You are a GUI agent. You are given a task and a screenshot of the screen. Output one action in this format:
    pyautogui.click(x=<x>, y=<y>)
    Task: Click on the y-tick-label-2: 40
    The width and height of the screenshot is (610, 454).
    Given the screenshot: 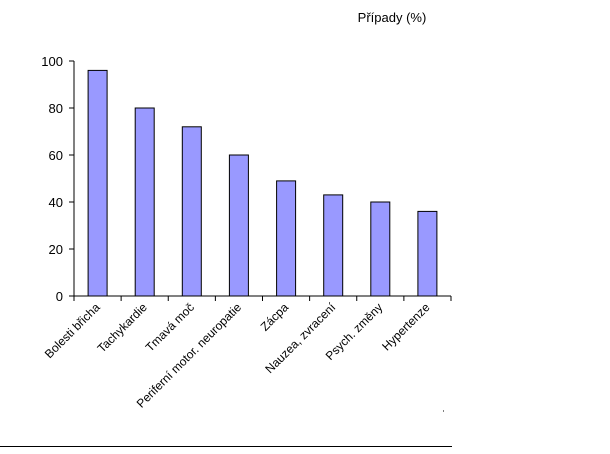 What is the action you would take?
    pyautogui.click(x=56, y=202)
    